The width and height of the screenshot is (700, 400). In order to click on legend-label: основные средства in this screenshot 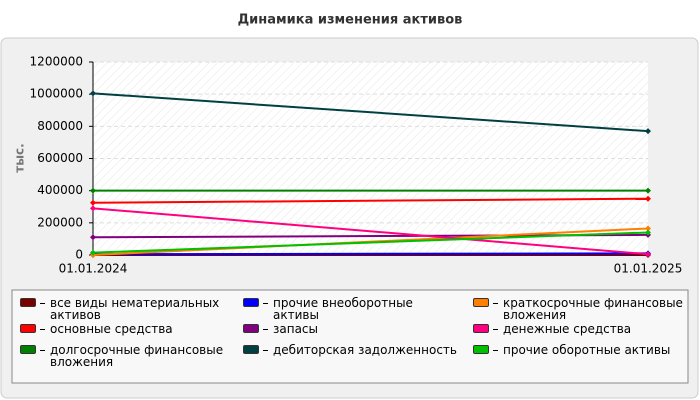, I will do `click(111, 329)`.